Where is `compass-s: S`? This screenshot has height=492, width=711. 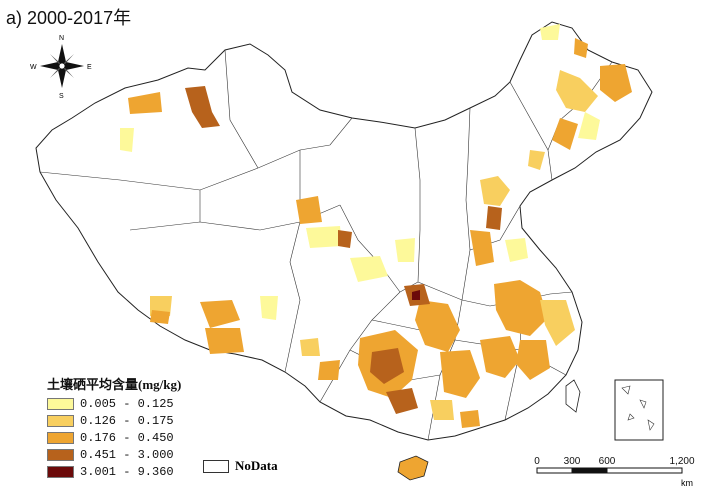 compass-s: S is located at coordinates (61, 96).